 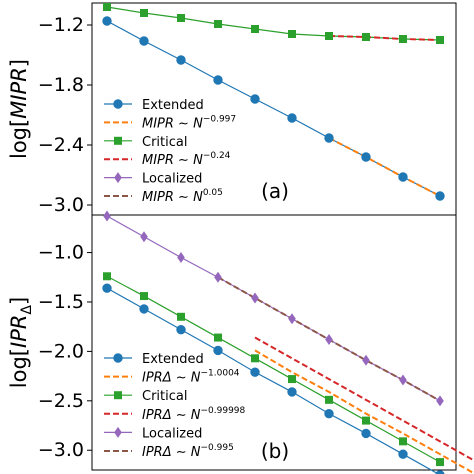 I want to click on y-tick-label: −2.4, so click(x=61, y=145).